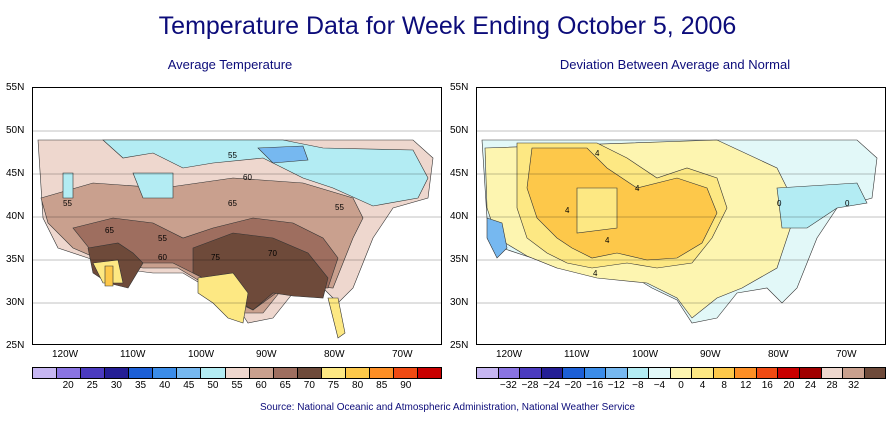 The image size is (895, 423). Describe the element at coordinates (846, 354) in the screenshot. I see `right-lon-tick: 70W` at that location.